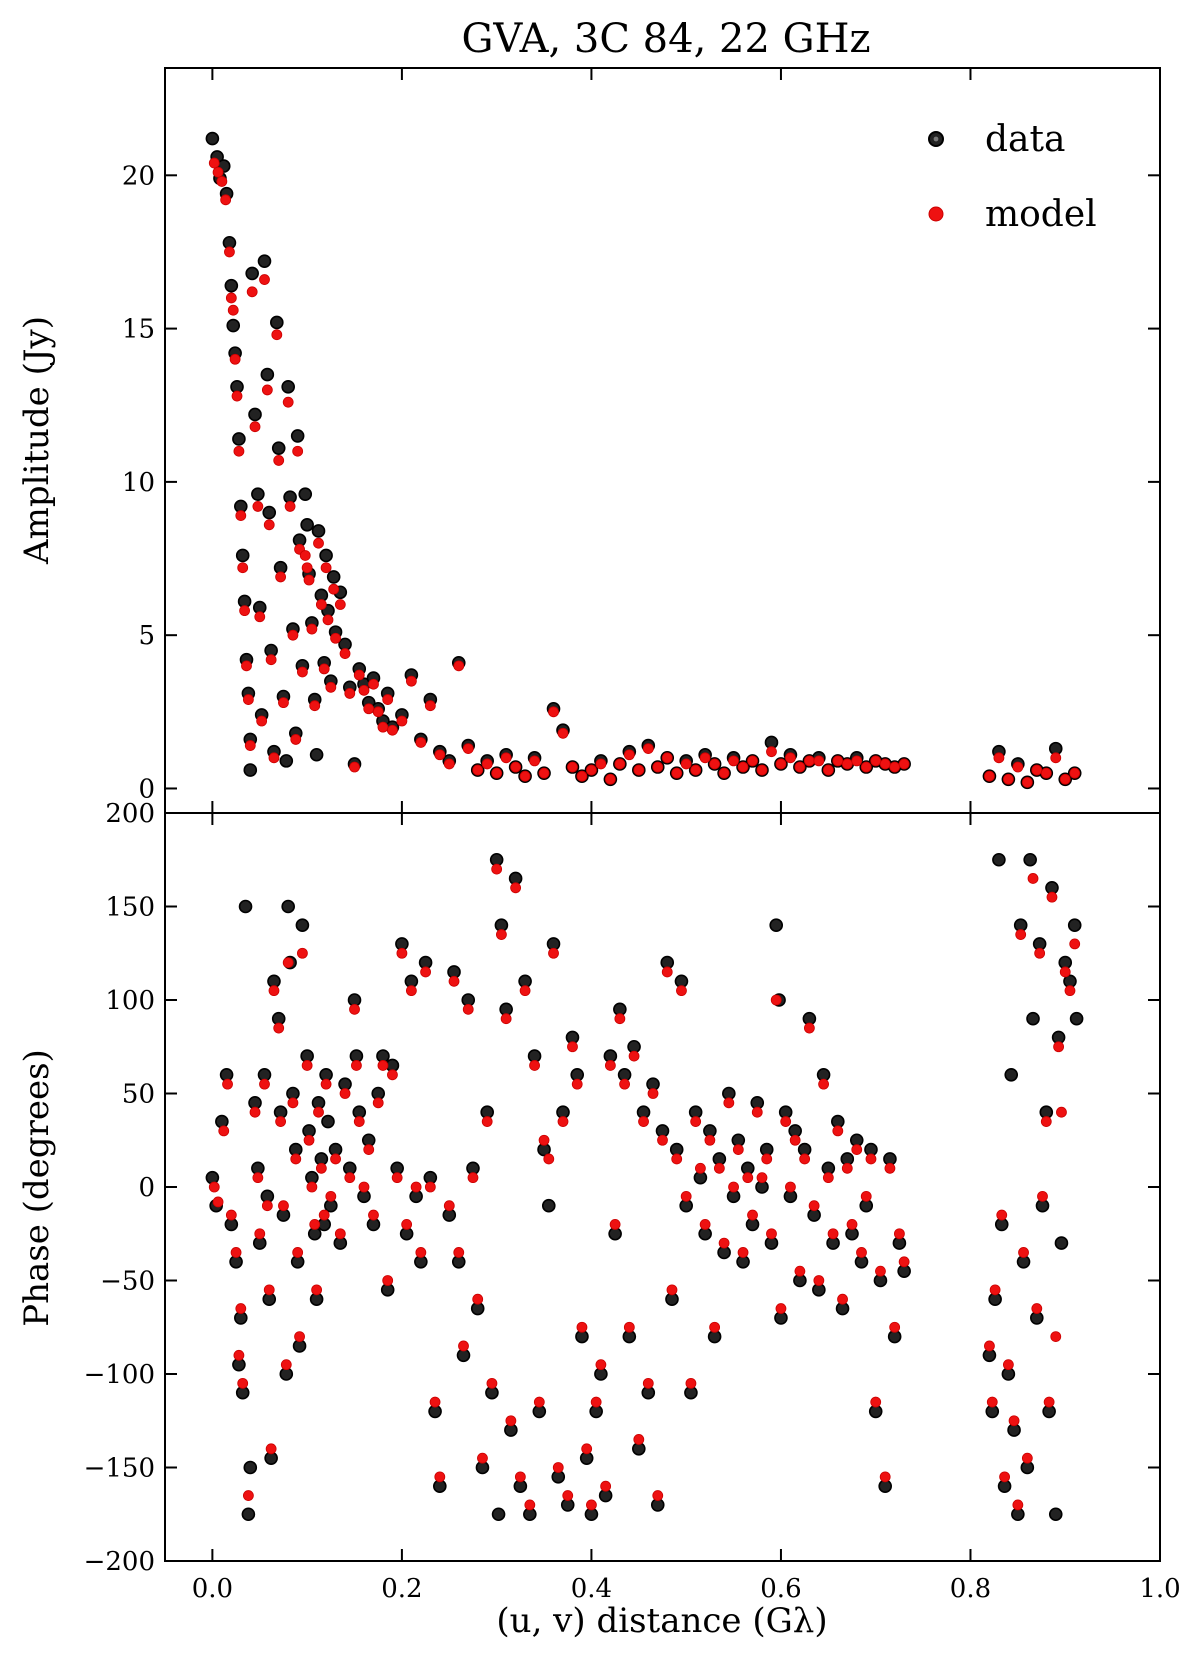 This screenshot has height=1665, width=1200. What do you see at coordinates (970, 1589) in the screenshot?
I see `distance-xtick-label: 0.8` at bounding box center [970, 1589].